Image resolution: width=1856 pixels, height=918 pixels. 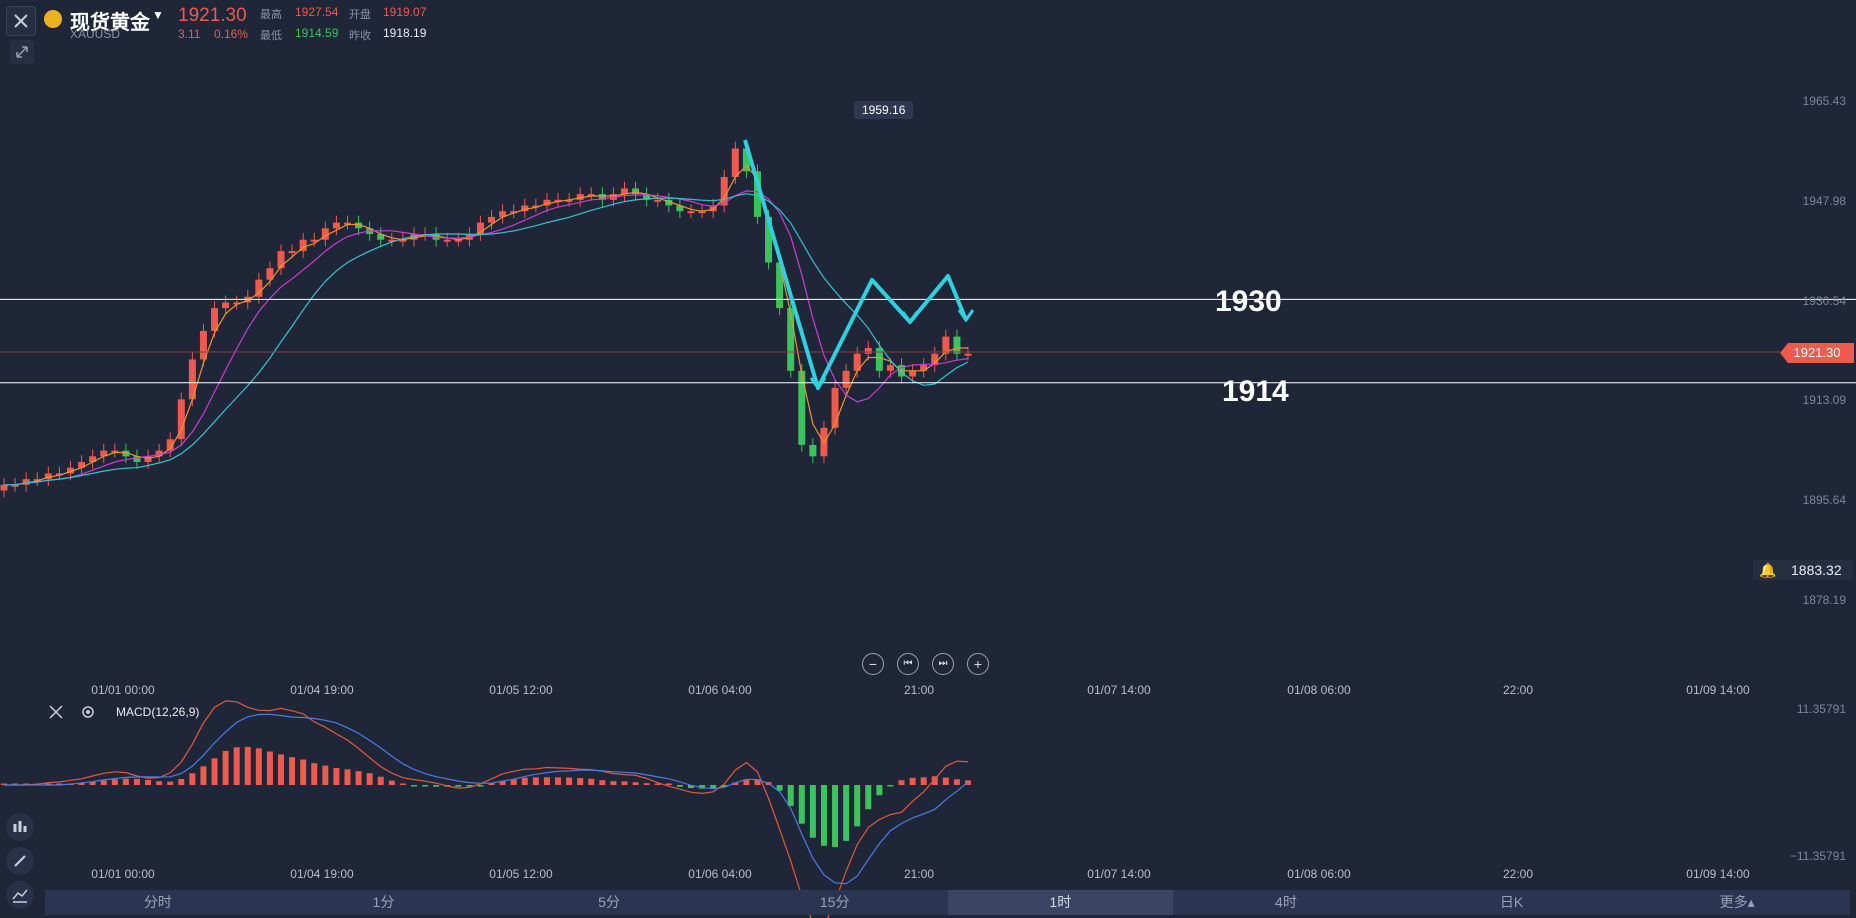 What do you see at coordinates (1824, 400) in the screenshot?
I see `y-tick: 1913.09` at bounding box center [1824, 400].